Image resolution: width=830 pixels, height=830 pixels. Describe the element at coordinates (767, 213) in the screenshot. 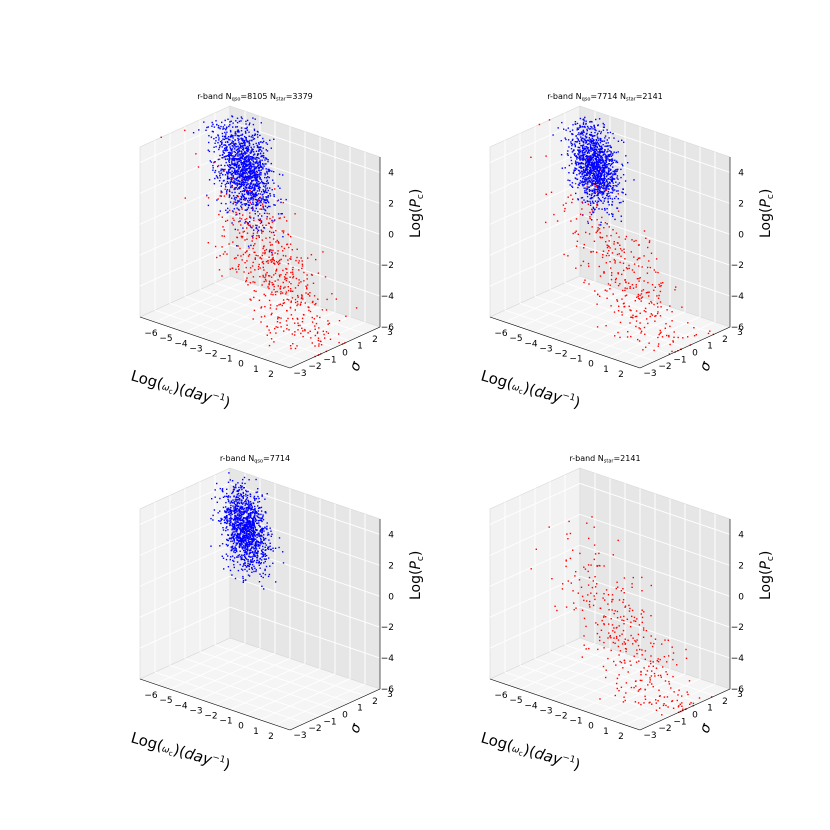

I see `z-axis-label: Log(Pc)` at that location.